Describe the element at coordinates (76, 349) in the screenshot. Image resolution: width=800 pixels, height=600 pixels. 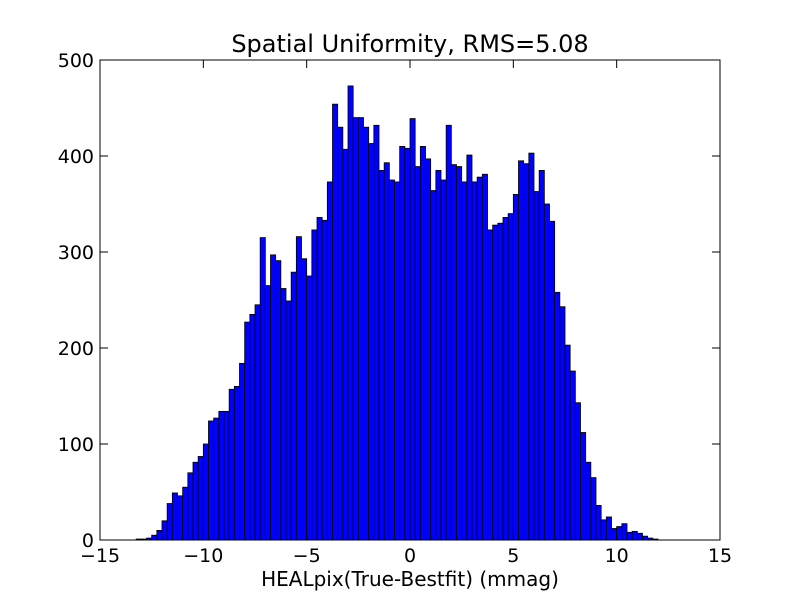
I see `y-tick-label: 200` at that location.